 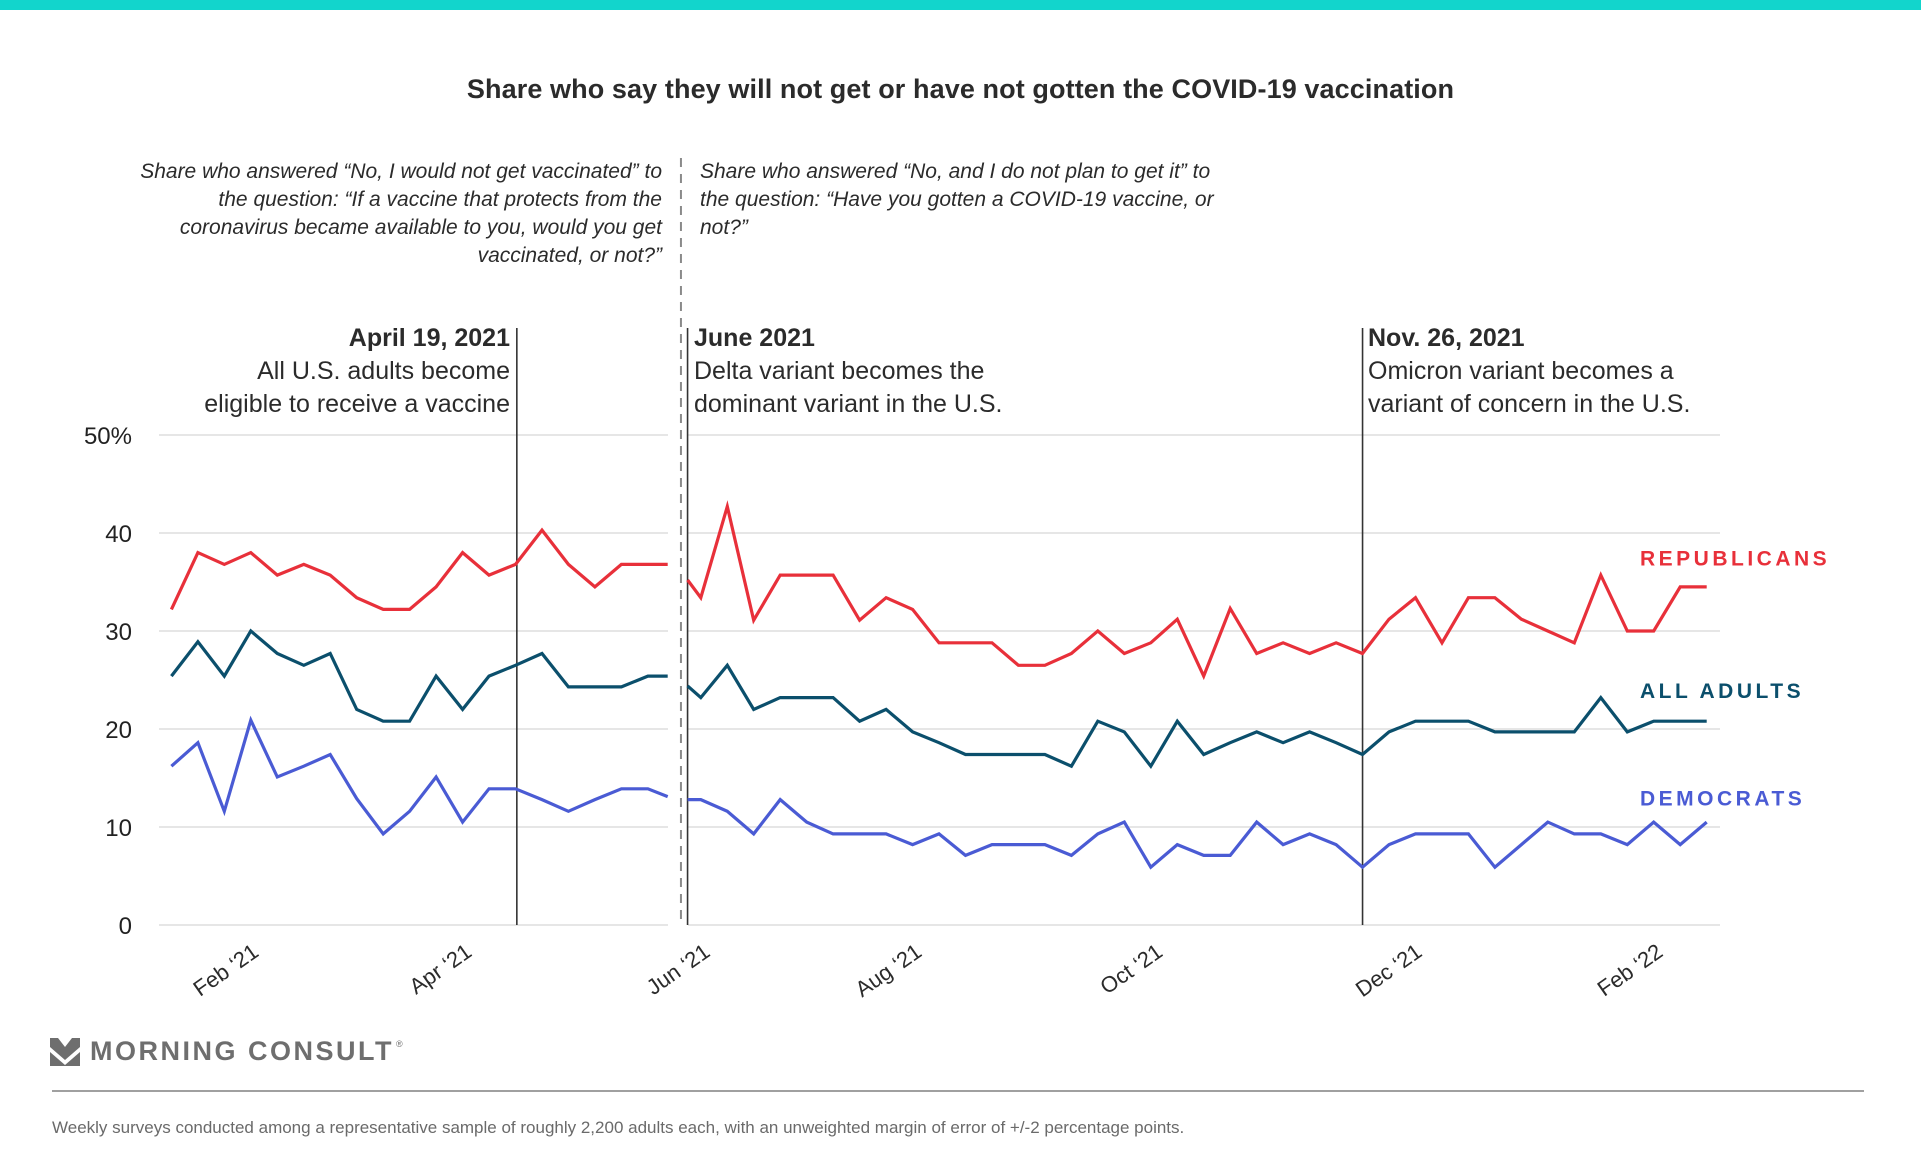 I want to click on top-accent-bar, so click(x=960, y=5).